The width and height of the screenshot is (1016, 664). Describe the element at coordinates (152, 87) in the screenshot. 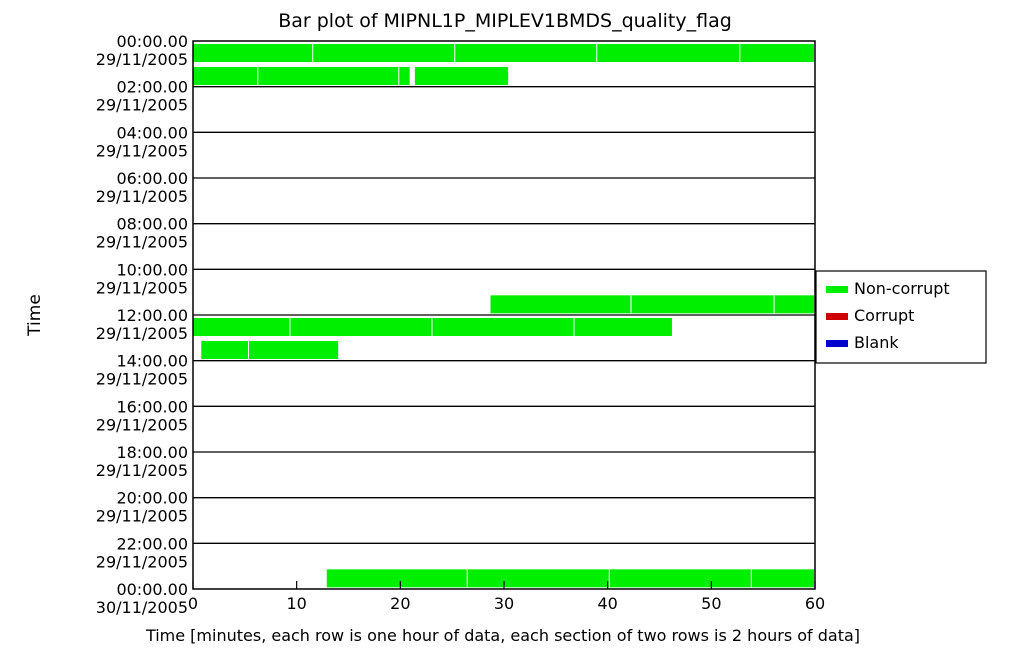

I see `y-tick-time-label: 02:00.00` at that location.